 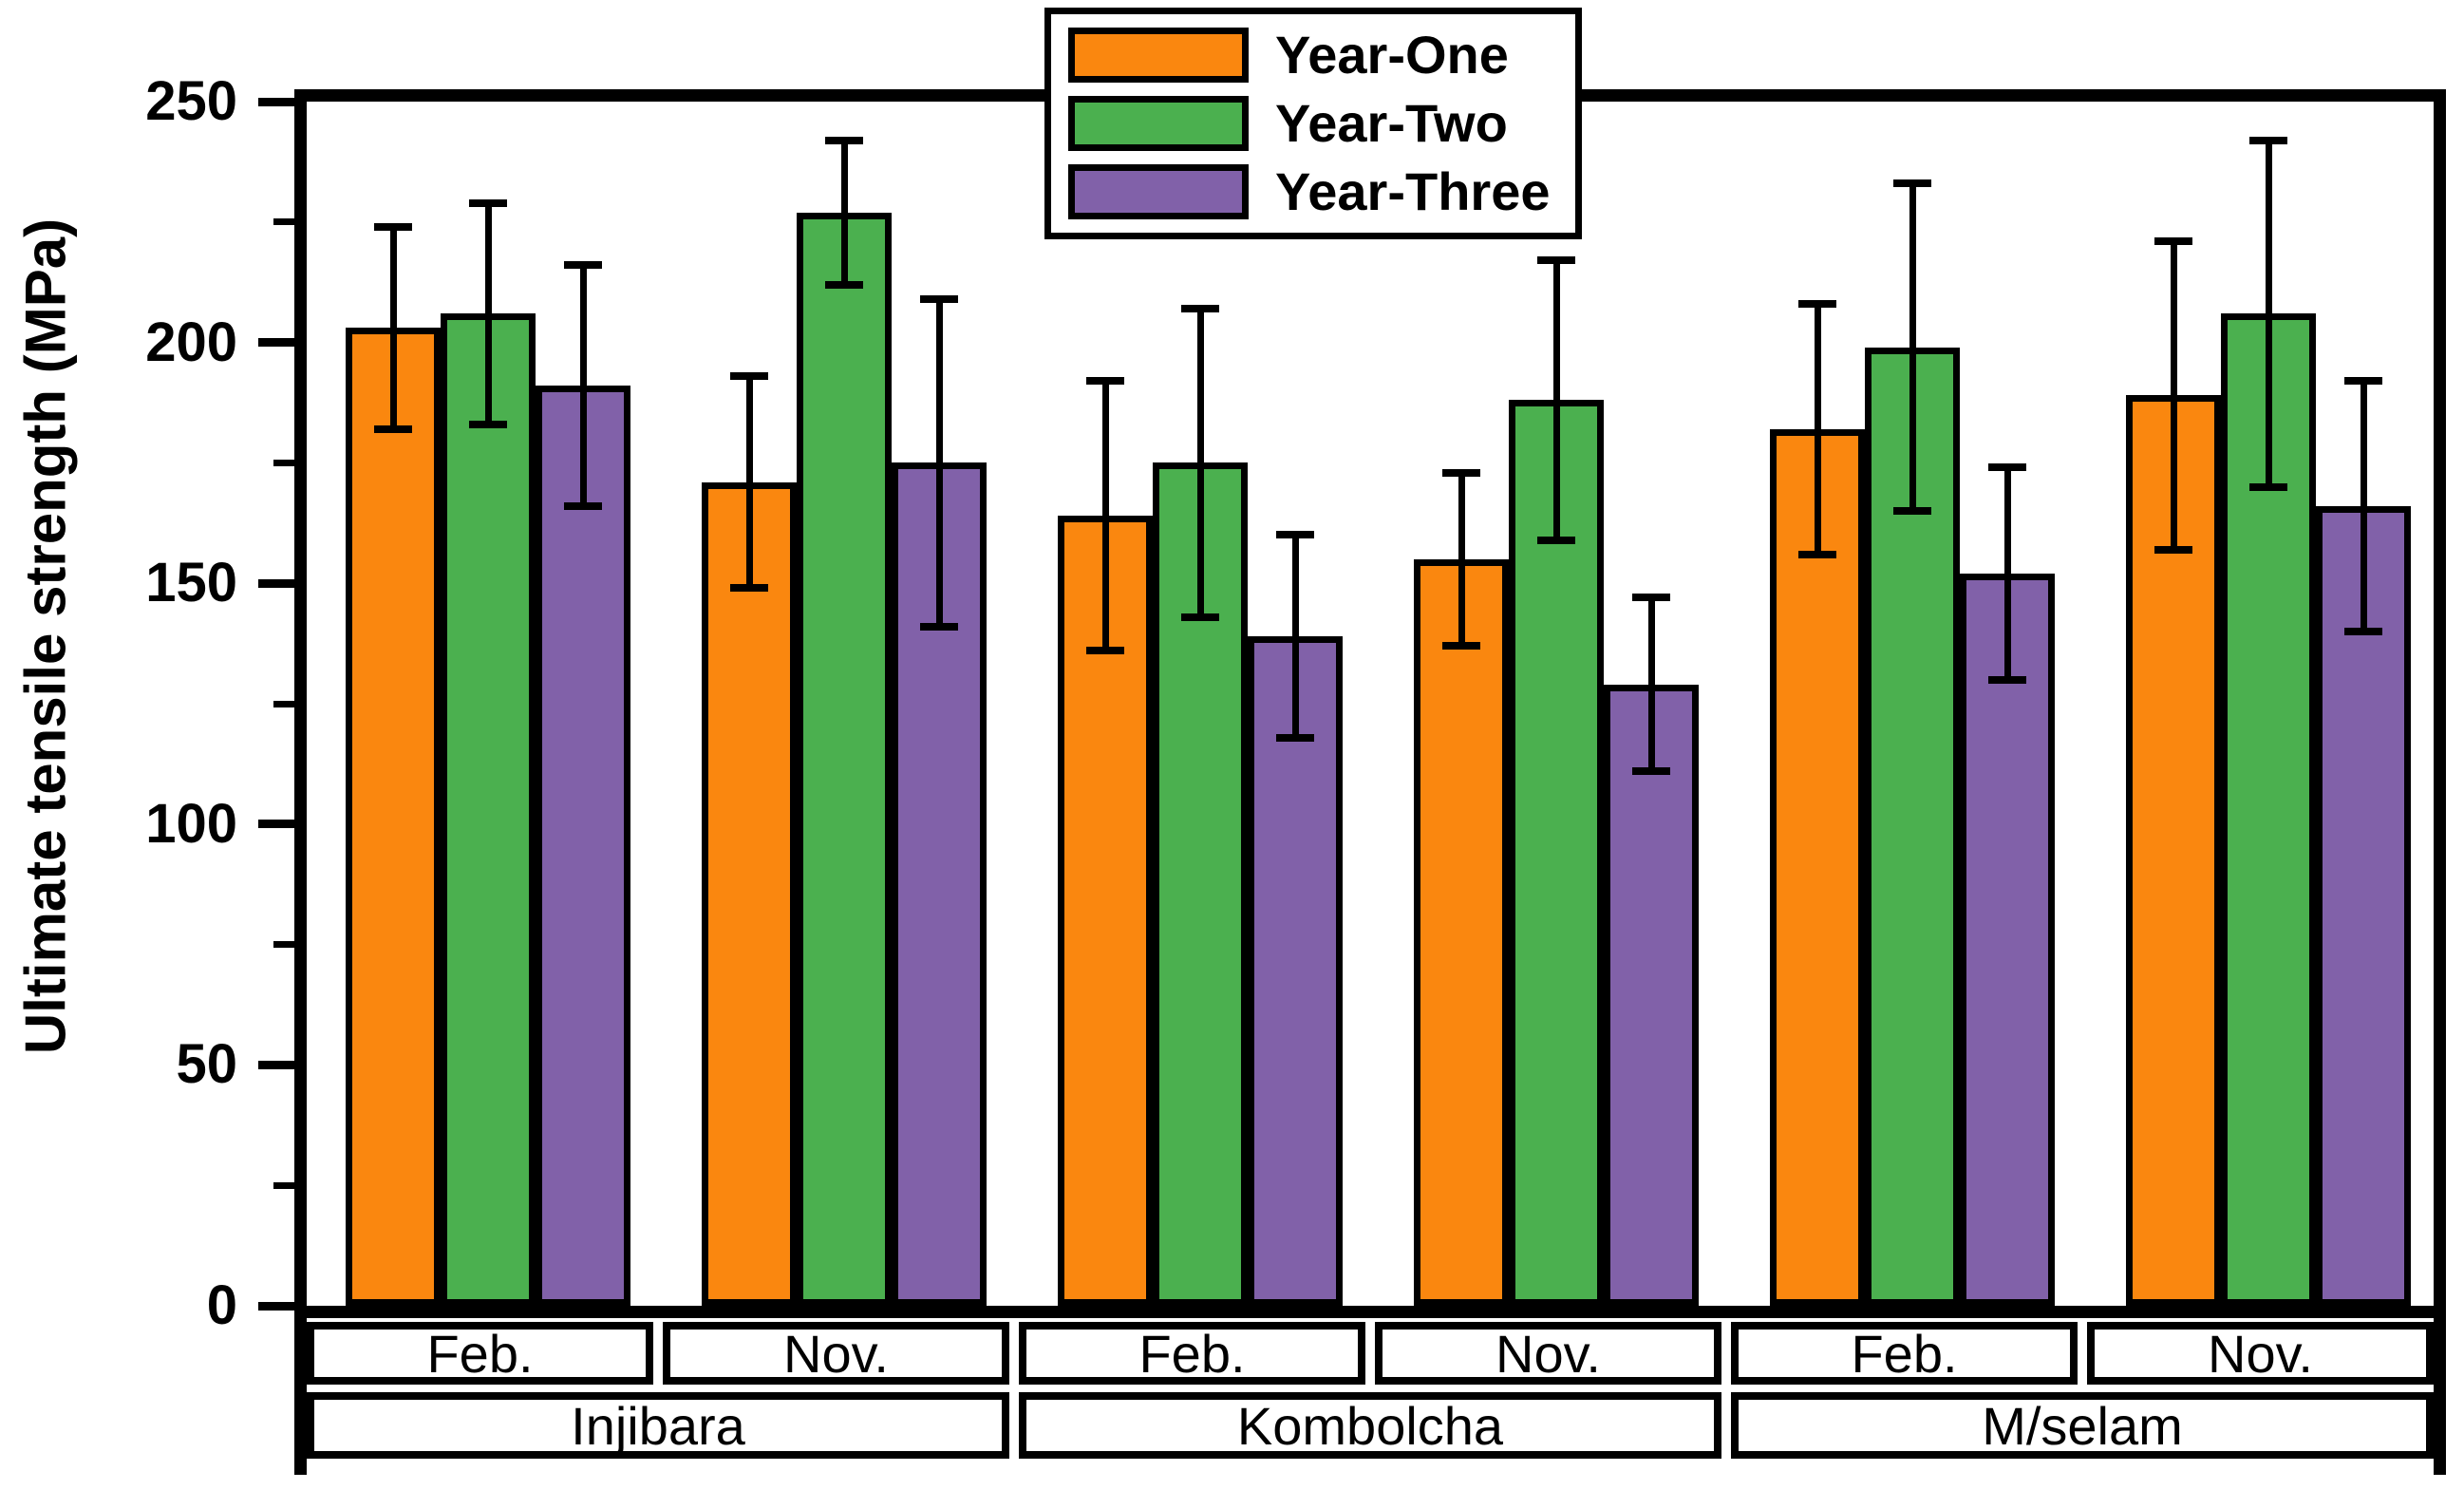 I want to click on legend-label-year-one: Year-One, so click(x=1392, y=55).